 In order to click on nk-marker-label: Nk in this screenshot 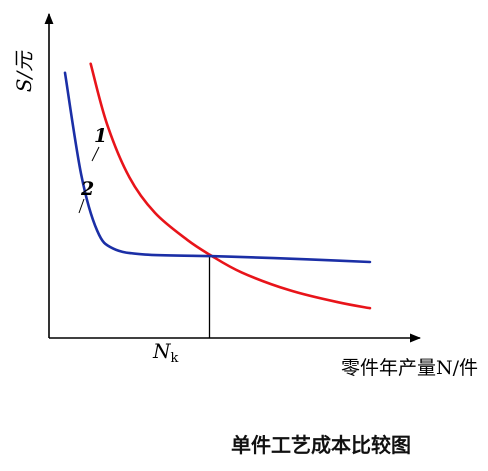, I will do `click(165, 352)`.